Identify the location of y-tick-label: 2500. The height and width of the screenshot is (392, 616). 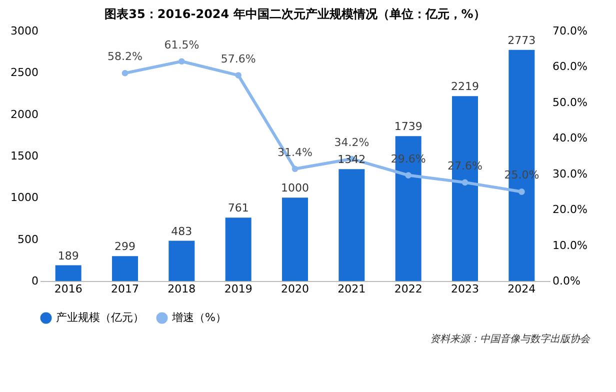
(24, 73).